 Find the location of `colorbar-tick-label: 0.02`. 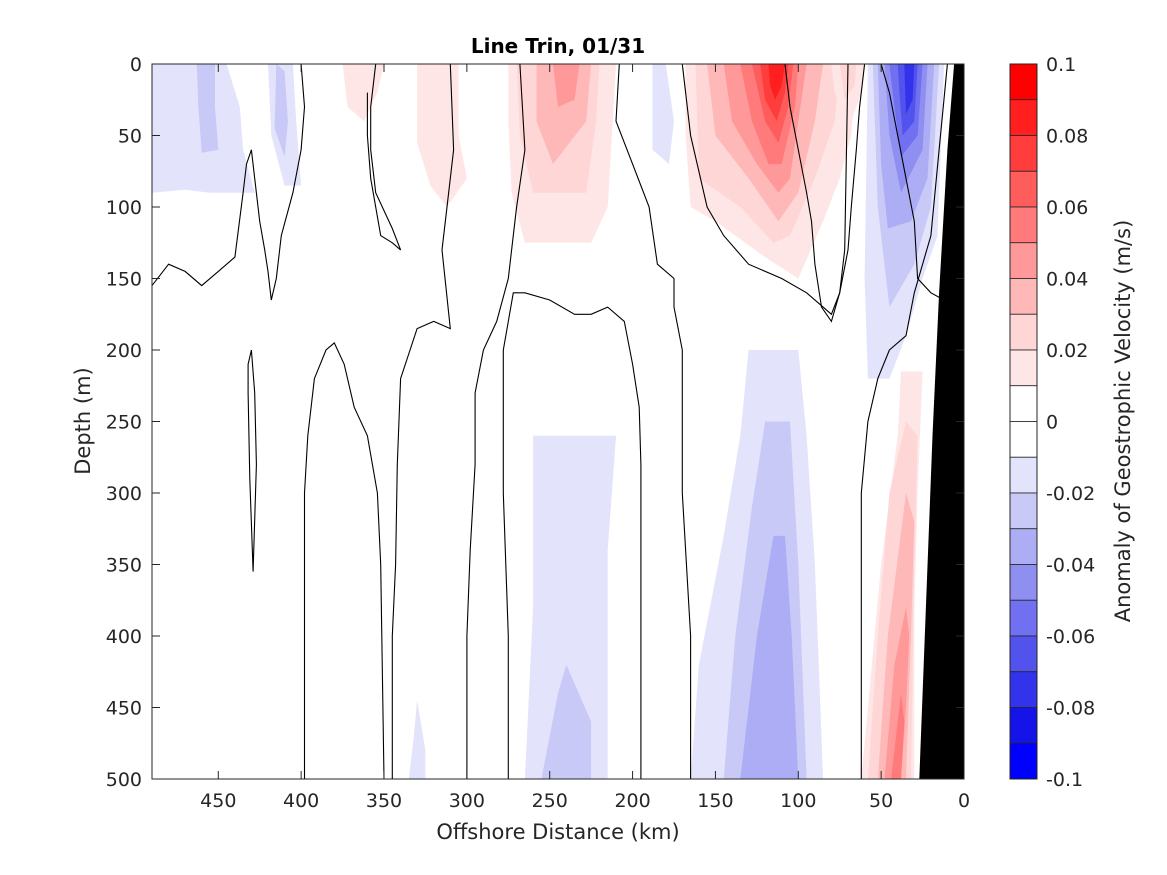

colorbar-tick-label: 0.02 is located at coordinates (1067, 351).